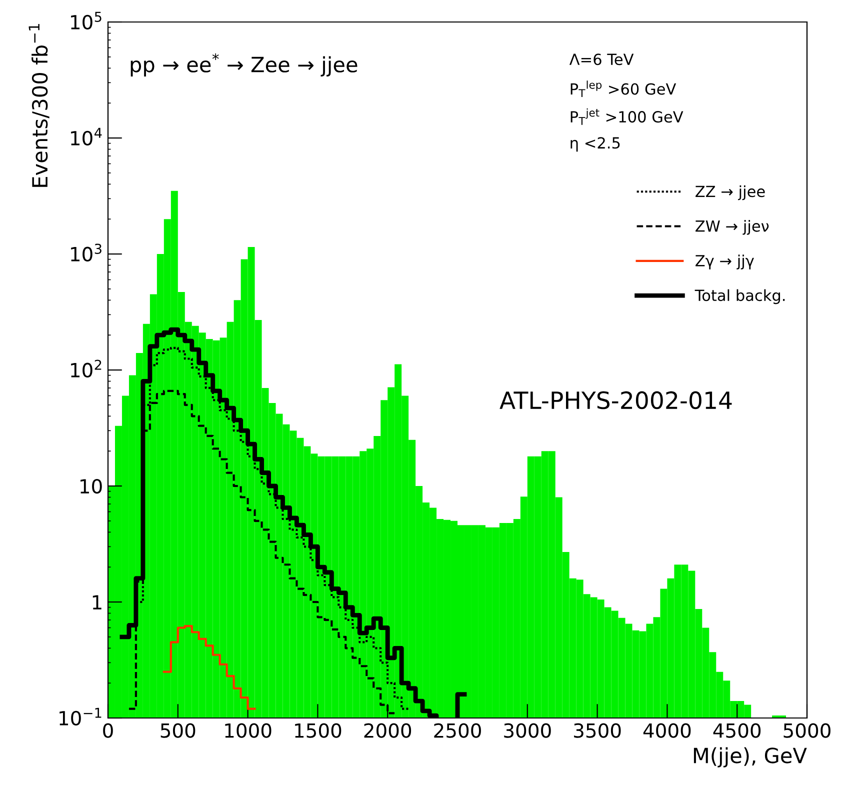  What do you see at coordinates (86, 21) in the screenshot?
I see `y-tick-label: 10$^{5}$` at bounding box center [86, 21].